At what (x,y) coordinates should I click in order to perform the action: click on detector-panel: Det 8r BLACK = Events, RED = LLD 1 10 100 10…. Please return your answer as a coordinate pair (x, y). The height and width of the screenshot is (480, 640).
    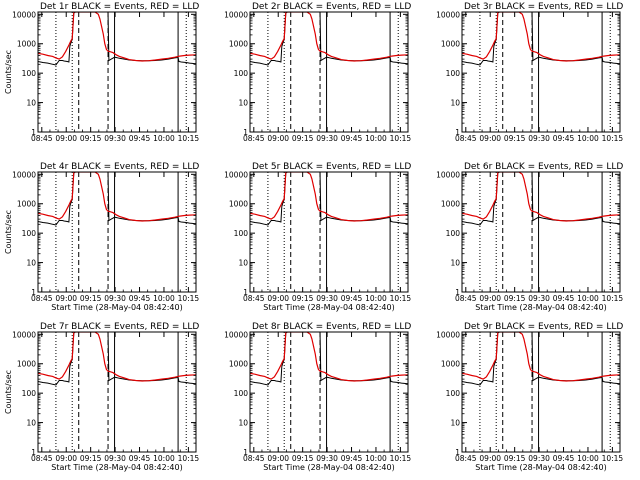
    Looking at the image, I should click on (317, 397).